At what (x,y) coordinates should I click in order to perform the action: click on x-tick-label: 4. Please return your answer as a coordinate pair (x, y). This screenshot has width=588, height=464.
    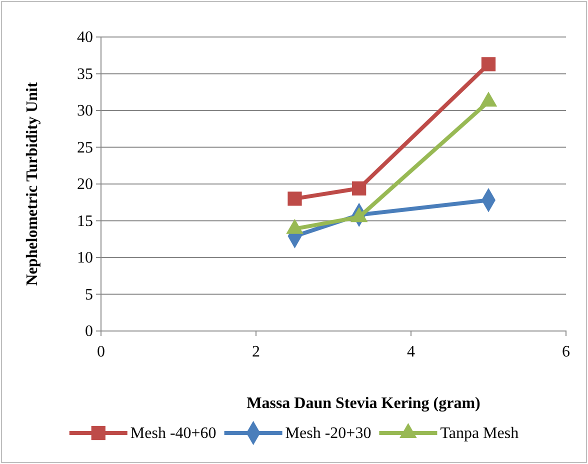
    Looking at the image, I should click on (411, 352).